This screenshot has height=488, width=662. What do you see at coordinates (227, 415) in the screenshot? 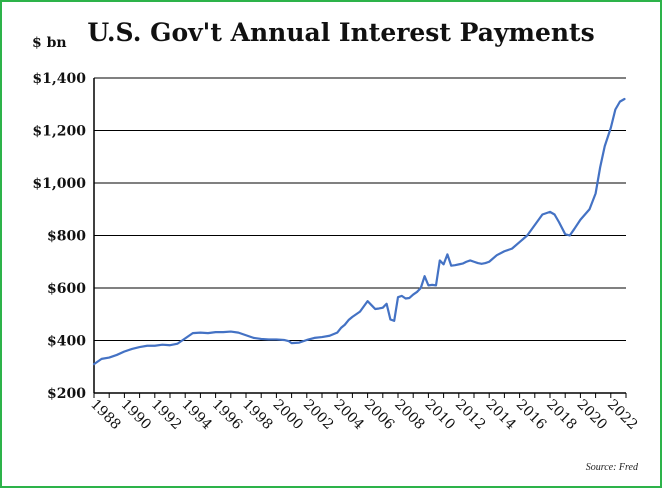
I see `x-tick-label: 1996` at bounding box center [227, 415].